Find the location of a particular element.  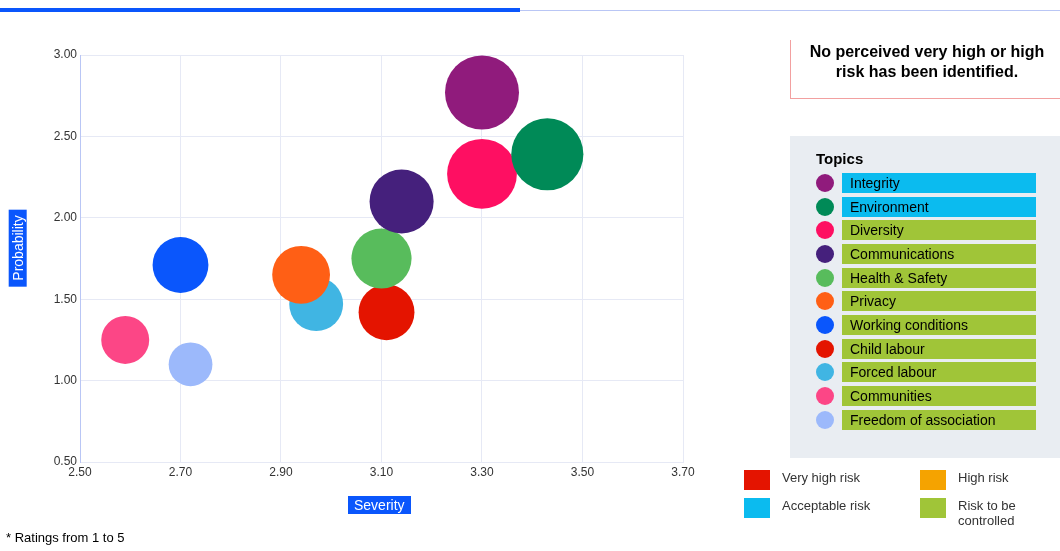

y-tick-label: 1.00 is located at coordinates (65, 379).